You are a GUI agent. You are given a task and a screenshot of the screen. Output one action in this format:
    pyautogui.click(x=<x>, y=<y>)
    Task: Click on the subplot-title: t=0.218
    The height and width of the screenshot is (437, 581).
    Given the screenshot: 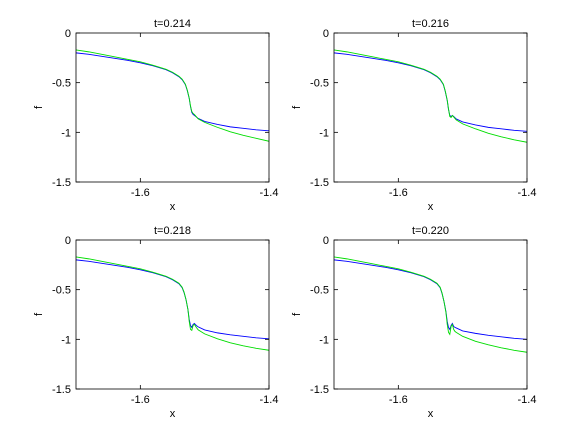 What is the action you would take?
    pyautogui.click(x=172, y=231)
    